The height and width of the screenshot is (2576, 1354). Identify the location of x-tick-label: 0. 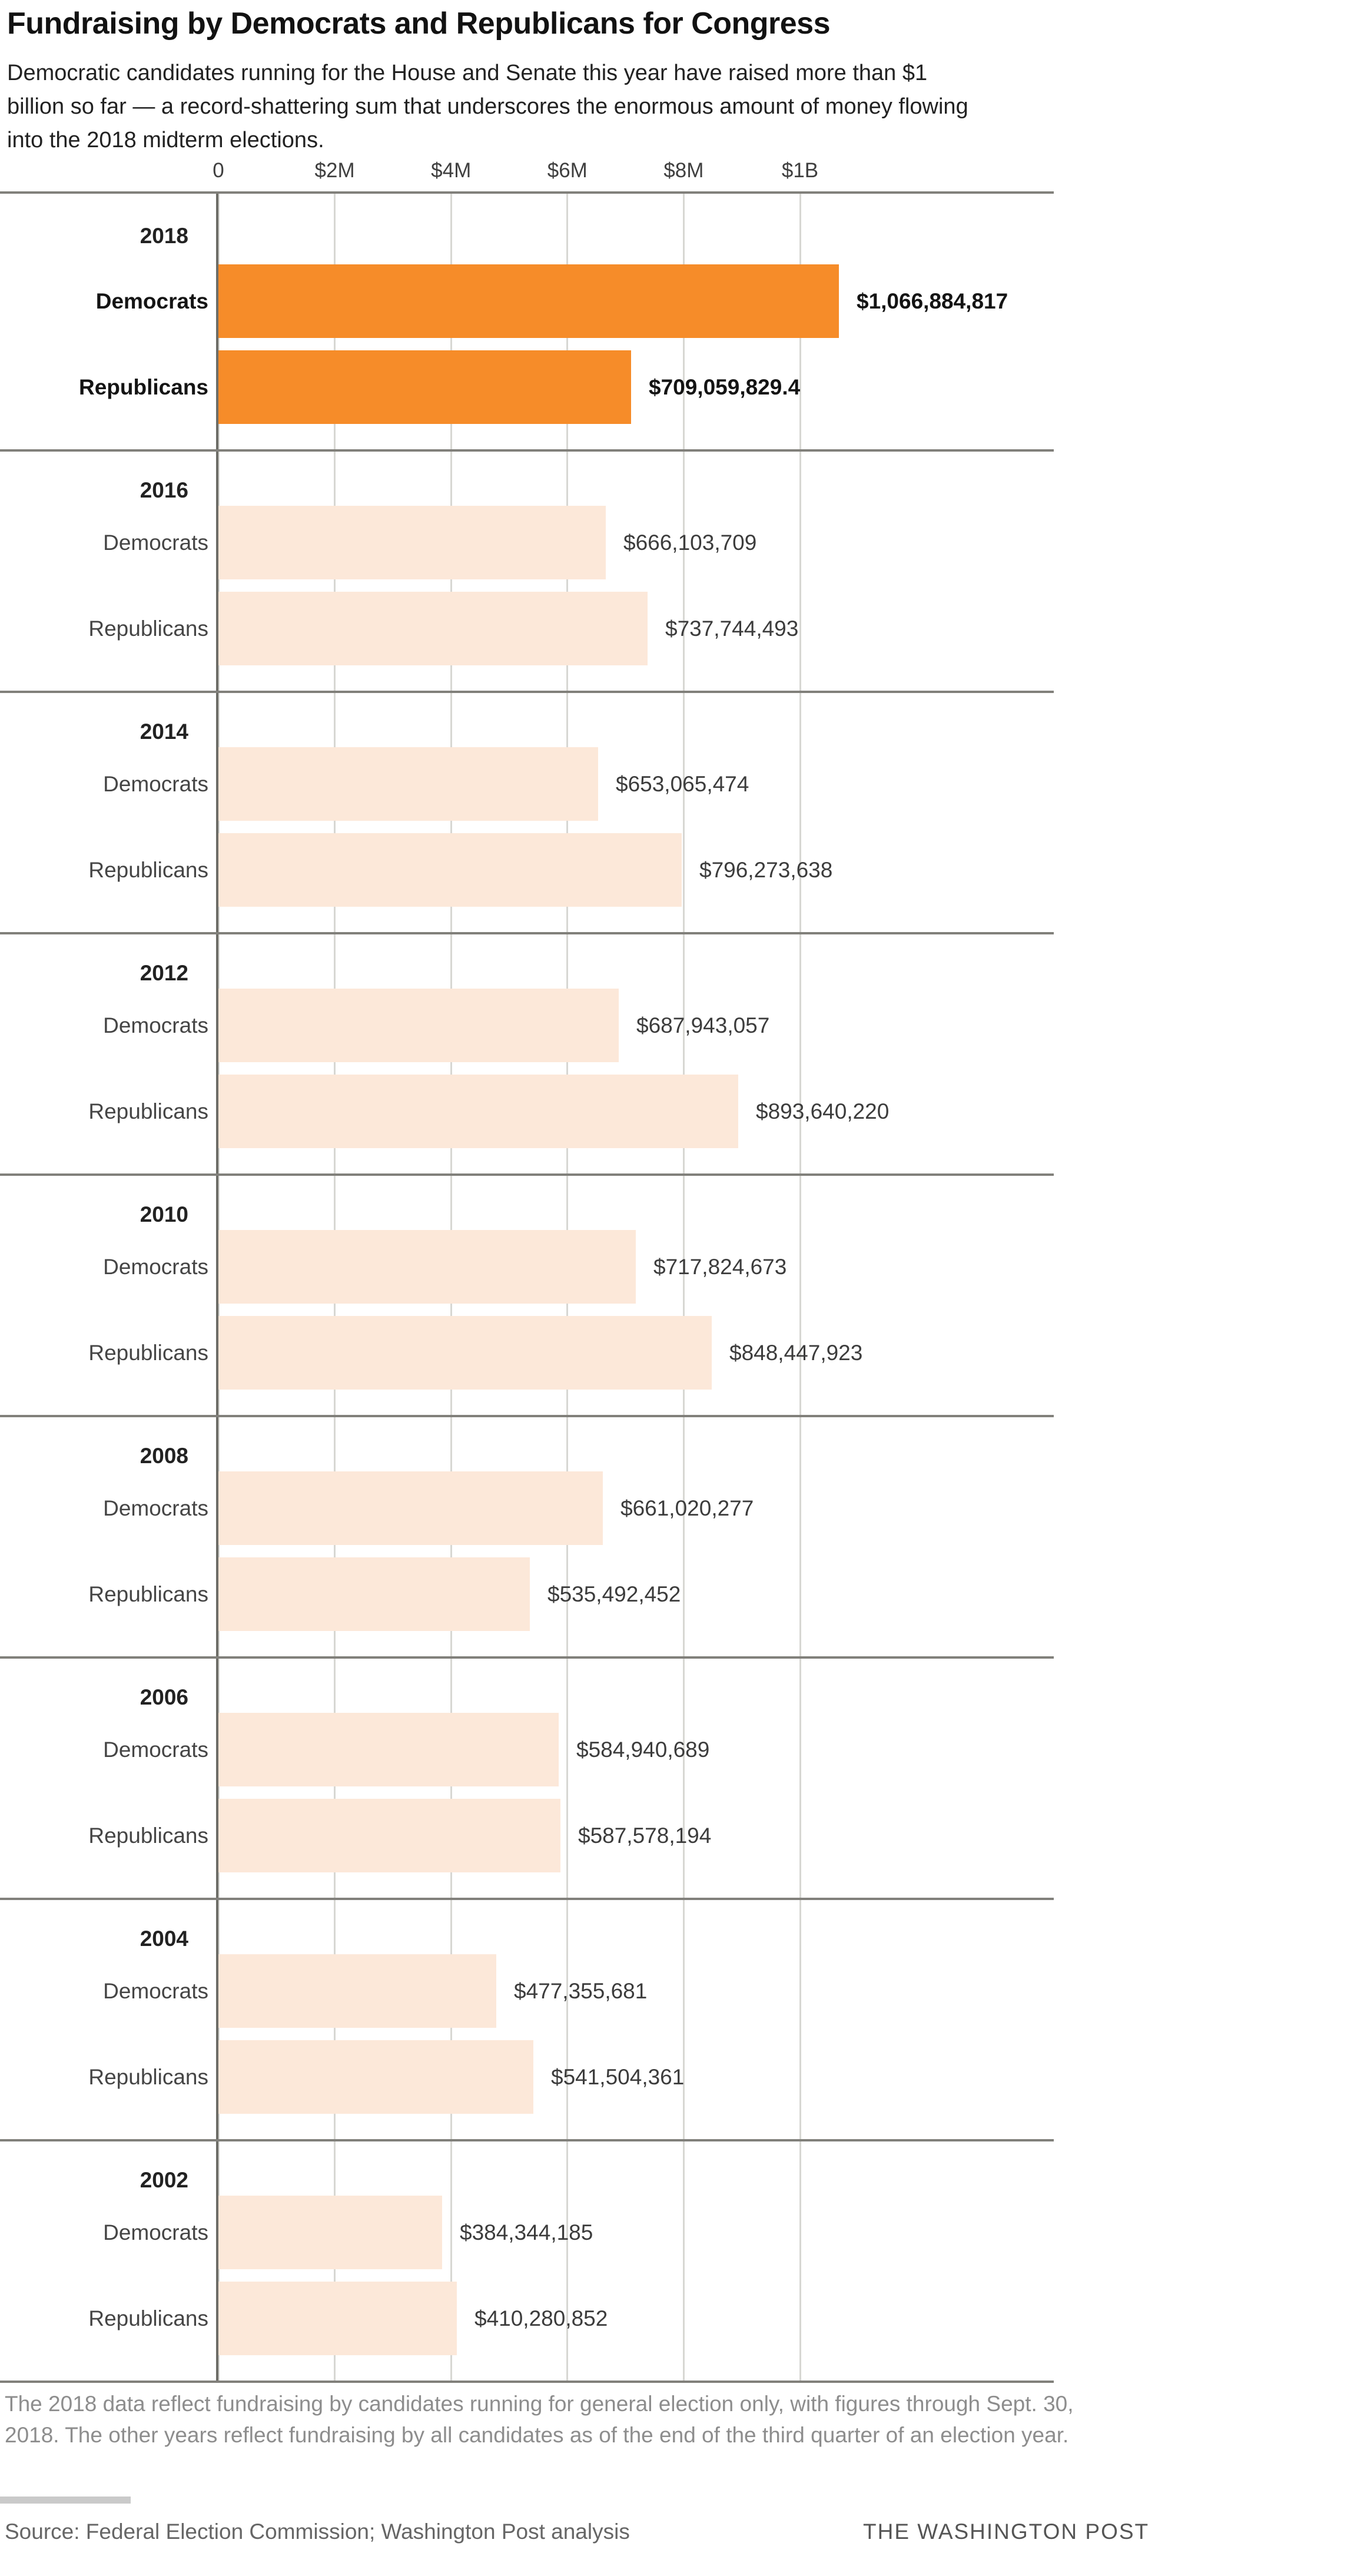
(218, 171).